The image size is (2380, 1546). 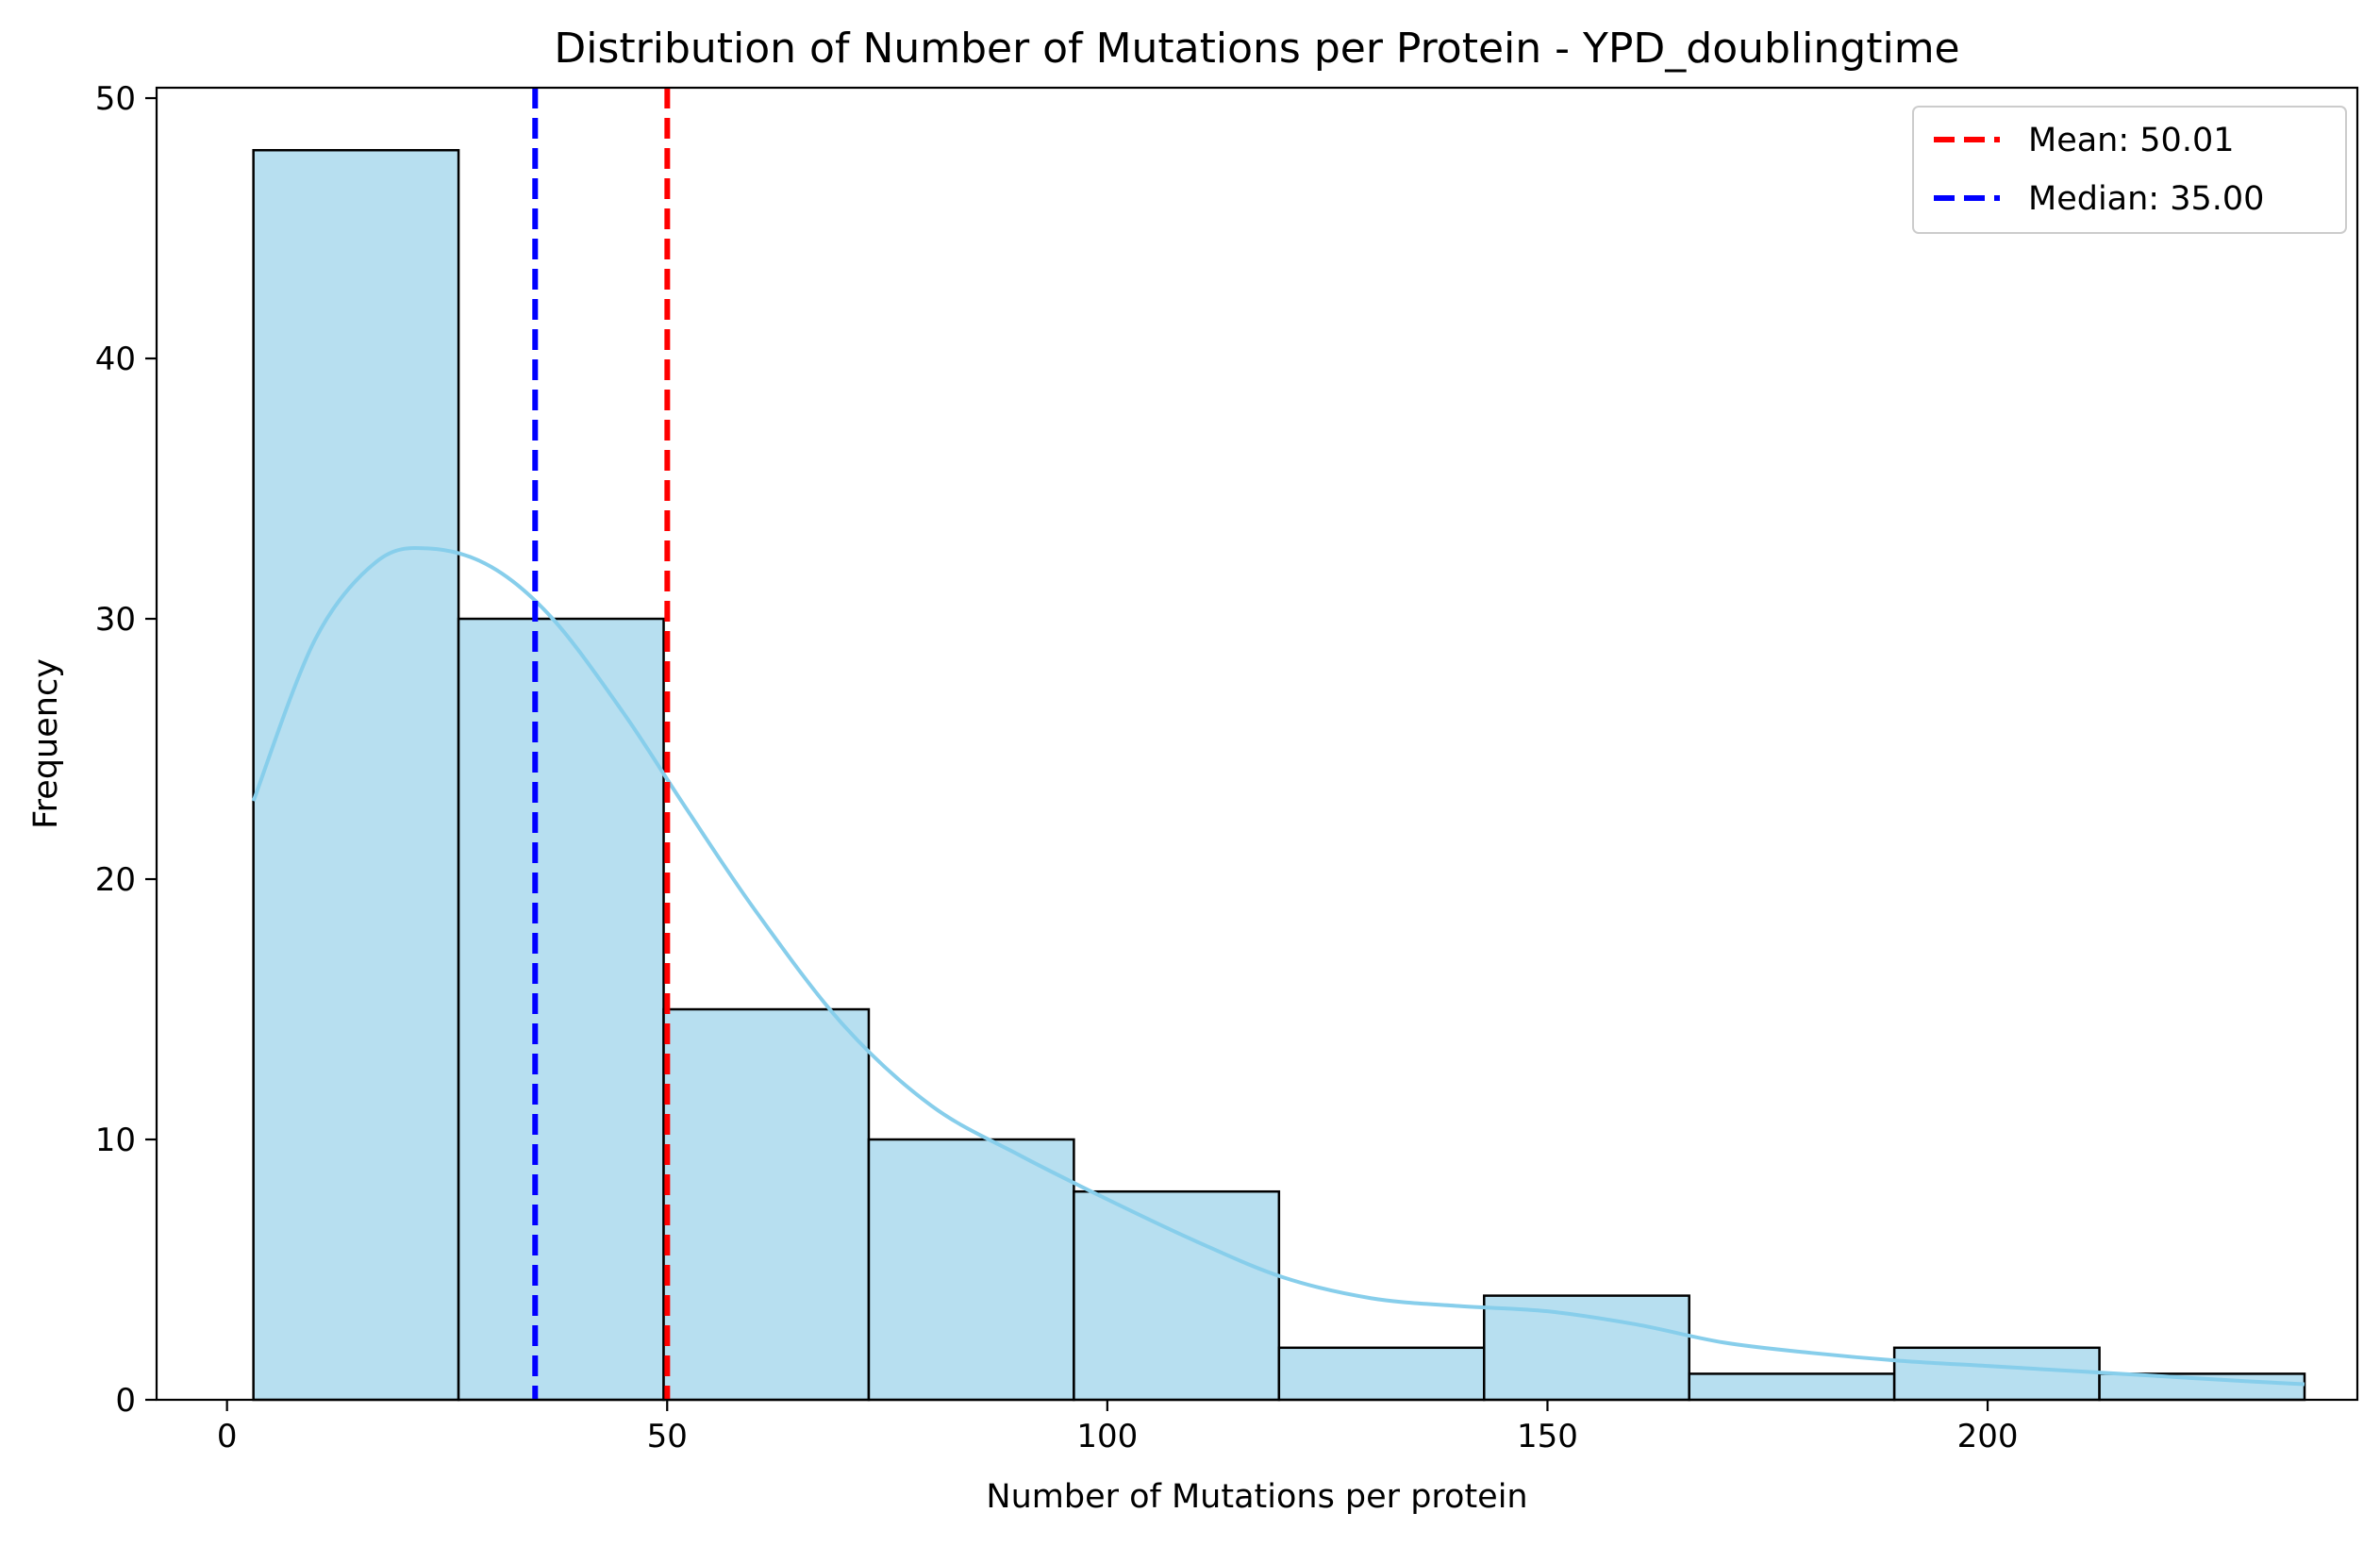 What do you see at coordinates (667, 1436) in the screenshot?
I see `x-tick-label: 50` at bounding box center [667, 1436].